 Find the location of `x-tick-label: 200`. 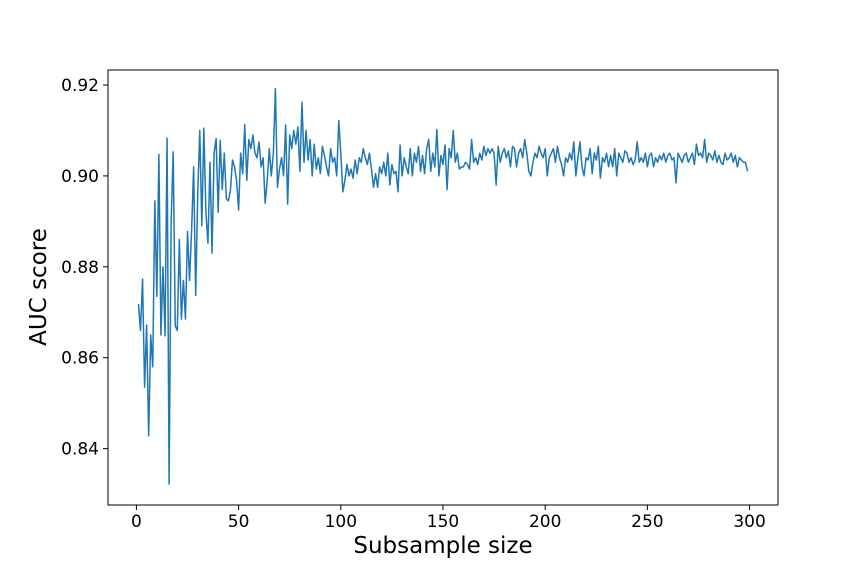

x-tick-label: 200 is located at coordinates (545, 522).